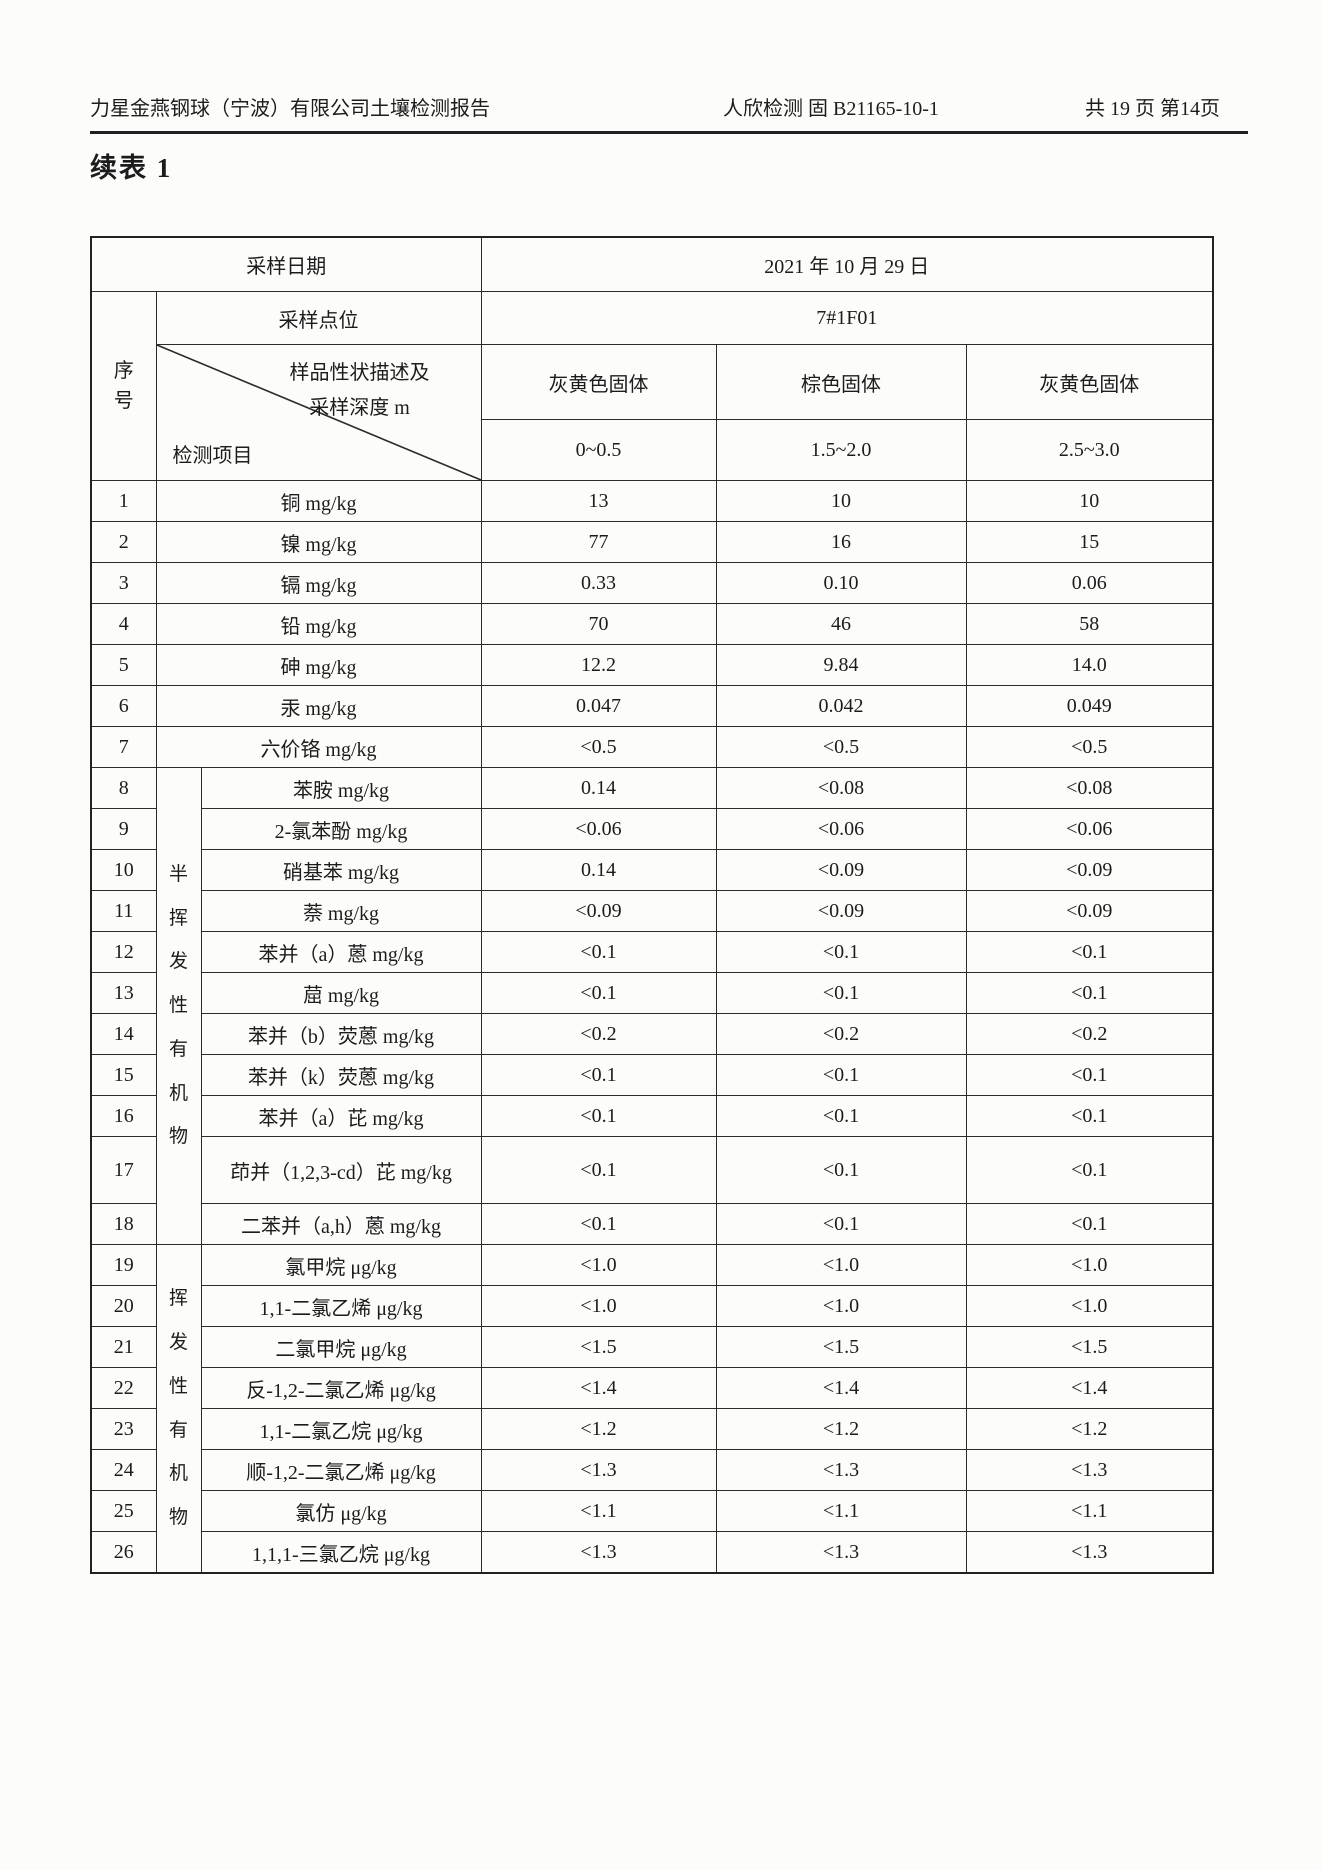 The width and height of the screenshot is (1323, 1870). What do you see at coordinates (341, 1347) in the screenshot?
I see `analyte-label: 二氯甲烷 μg/kg` at bounding box center [341, 1347].